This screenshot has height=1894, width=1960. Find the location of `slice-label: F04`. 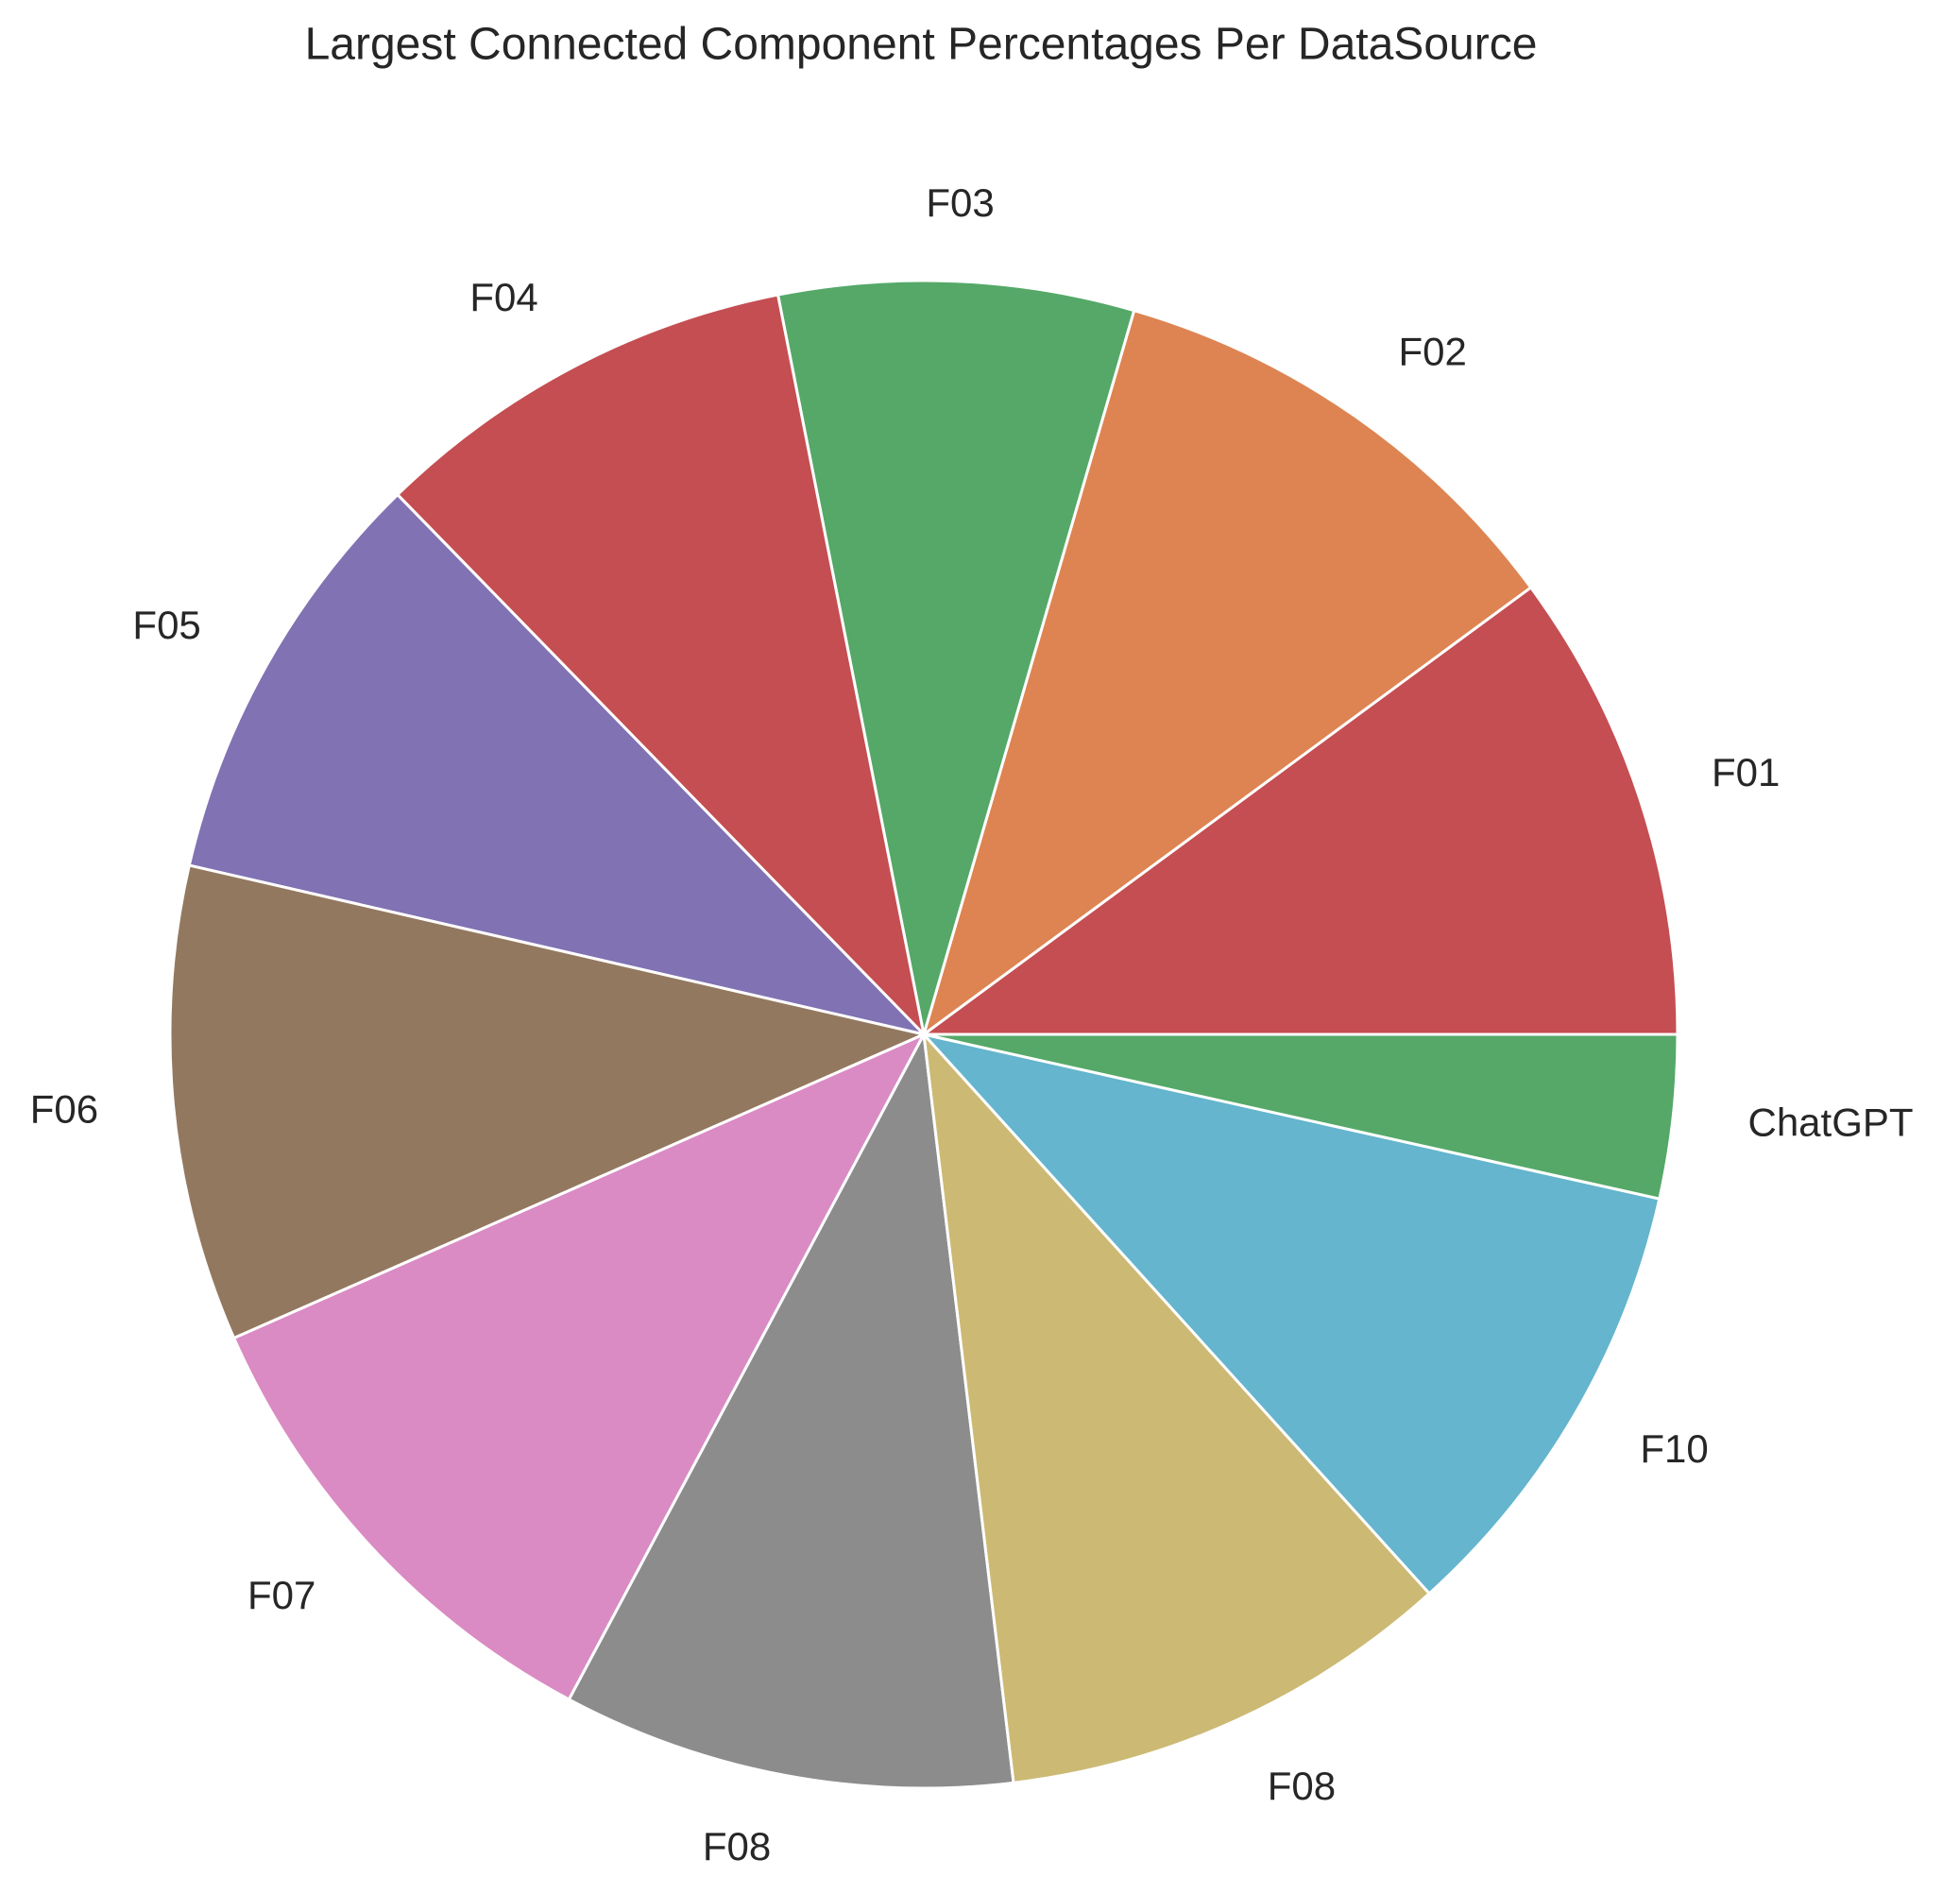

slice-label: F04 is located at coordinates (503, 297).